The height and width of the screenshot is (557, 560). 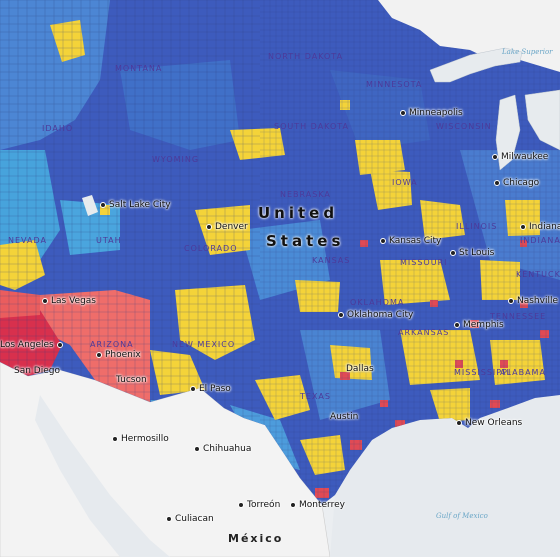 I want to click on state-label-arizona: ARIZONA, so click(x=112, y=344).